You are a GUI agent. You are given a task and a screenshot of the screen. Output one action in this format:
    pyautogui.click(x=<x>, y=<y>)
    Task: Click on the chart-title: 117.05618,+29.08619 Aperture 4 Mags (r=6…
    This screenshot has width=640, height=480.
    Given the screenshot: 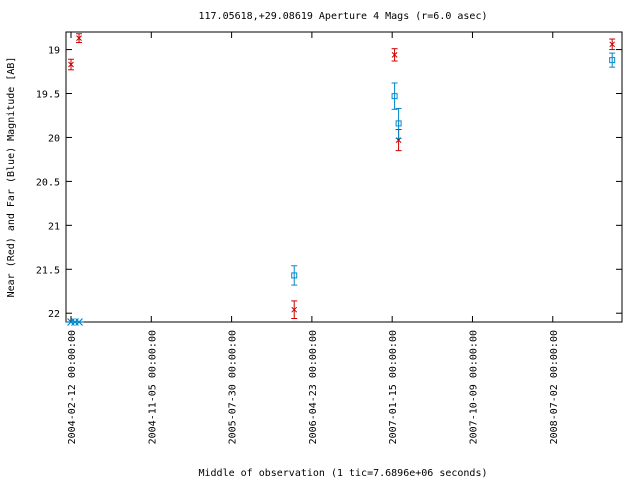 What is the action you would take?
    pyautogui.click(x=343, y=16)
    